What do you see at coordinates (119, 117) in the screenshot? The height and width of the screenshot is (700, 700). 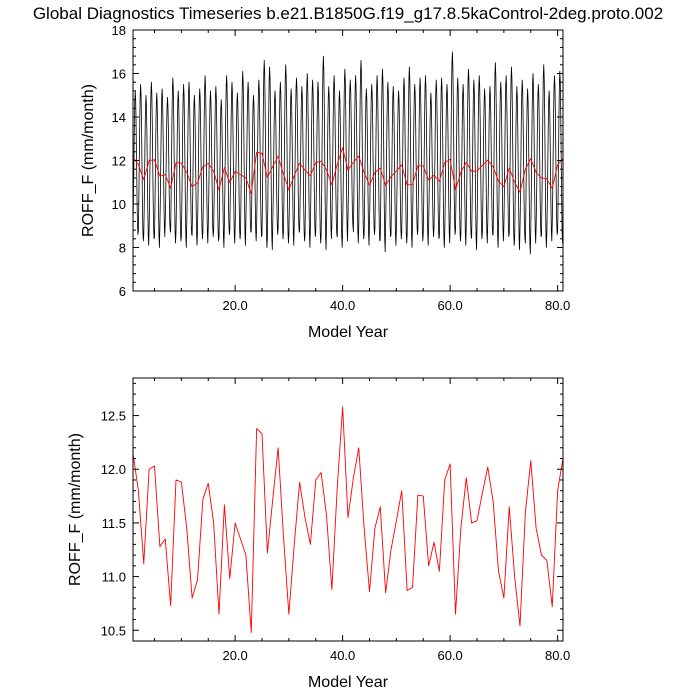 I see `y-tick-label: 14` at bounding box center [119, 117].